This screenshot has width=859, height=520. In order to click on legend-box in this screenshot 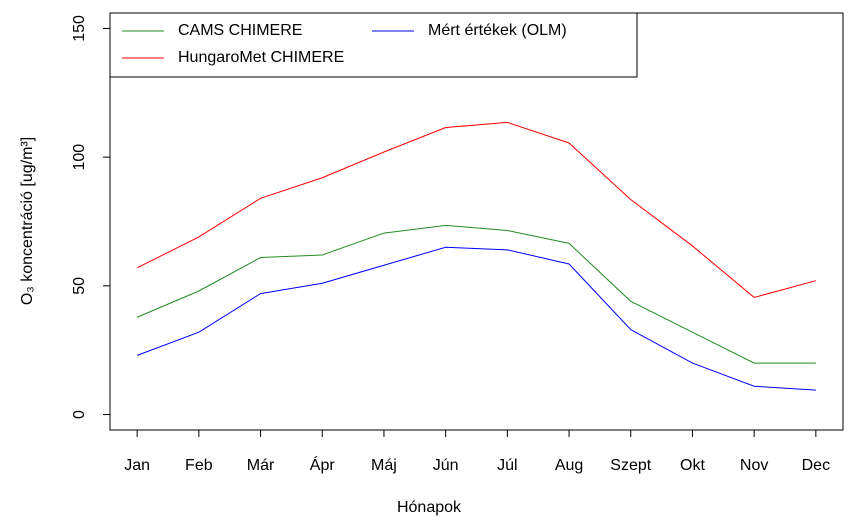, I will do `click(373, 45)`.